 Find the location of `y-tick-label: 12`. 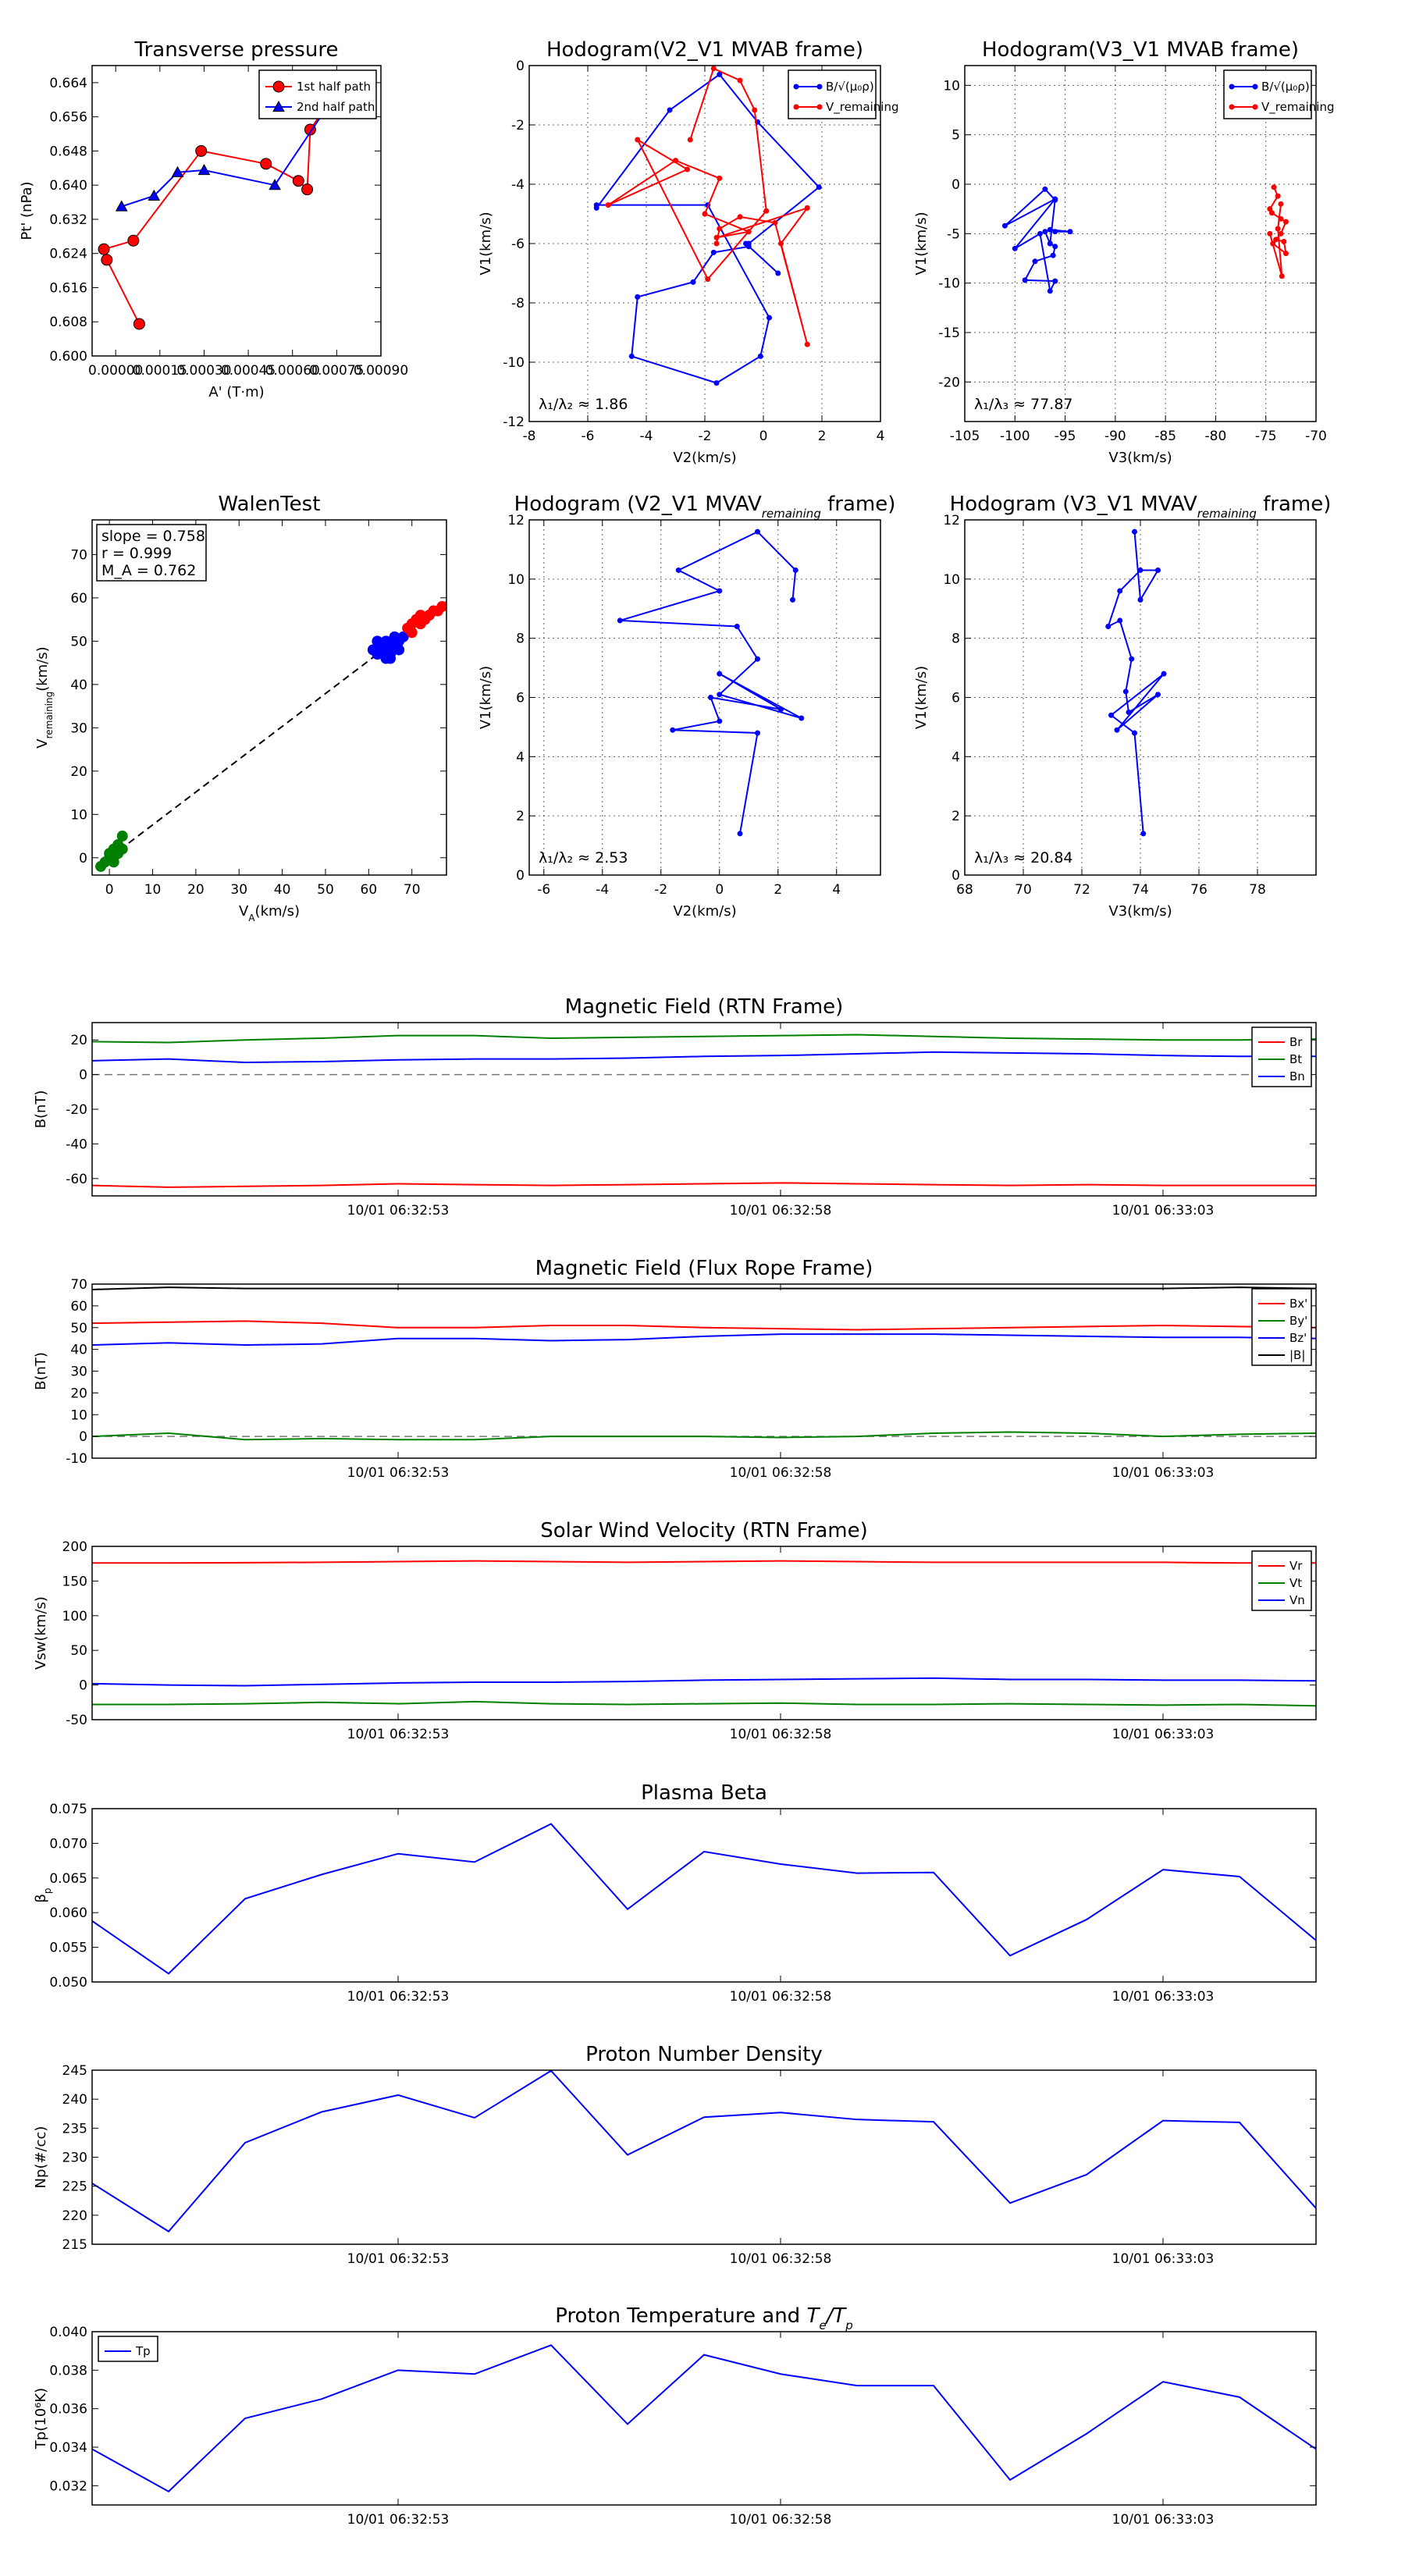

y-tick-label: 12 is located at coordinates (516, 520).